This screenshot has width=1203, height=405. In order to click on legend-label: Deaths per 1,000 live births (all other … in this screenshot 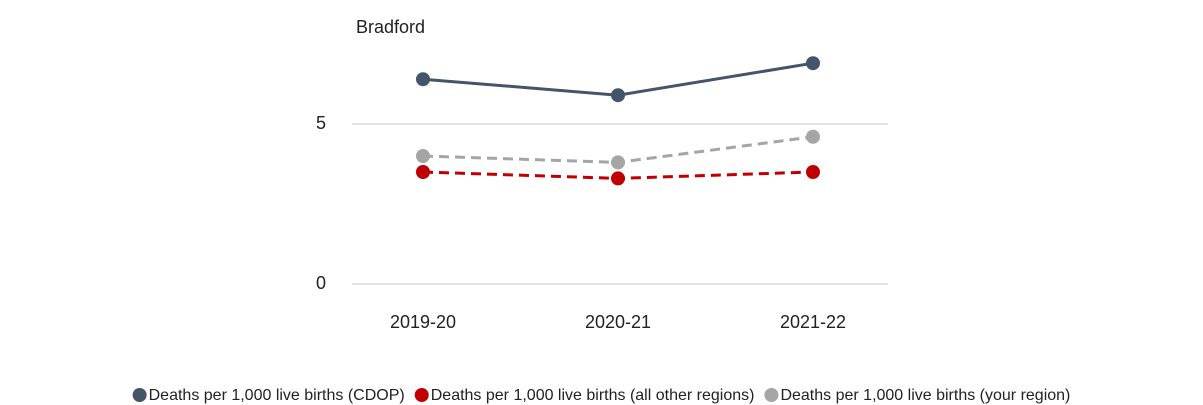, I will do `click(593, 395)`.